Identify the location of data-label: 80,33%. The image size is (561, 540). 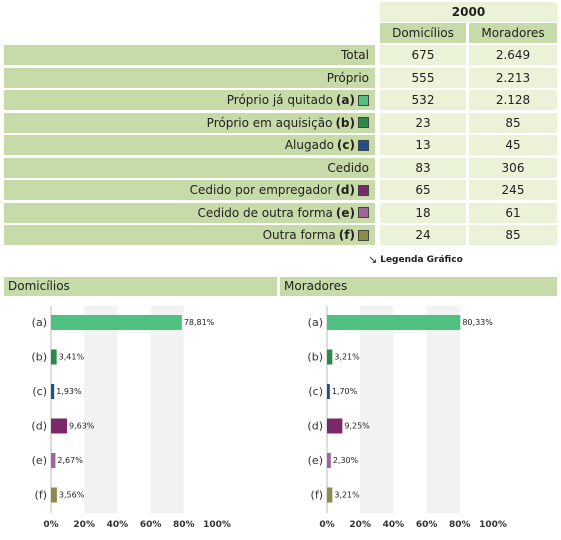
(477, 322).